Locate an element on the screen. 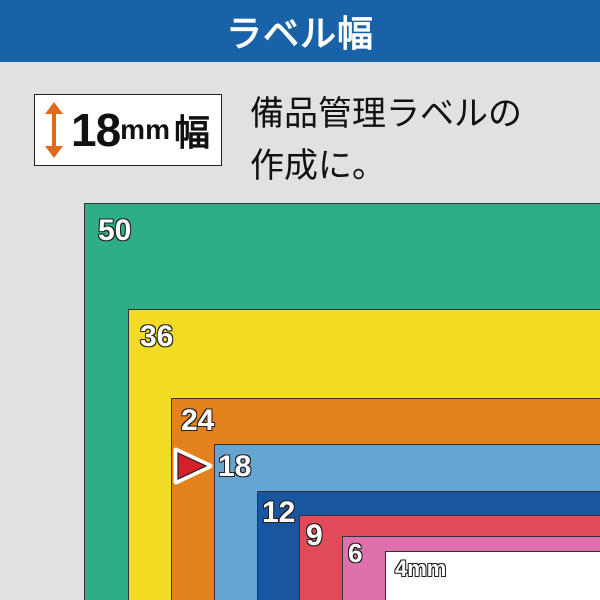 Image resolution: width=600 pixels, height=600 pixels. badge-unit: mm is located at coordinates (145, 129).